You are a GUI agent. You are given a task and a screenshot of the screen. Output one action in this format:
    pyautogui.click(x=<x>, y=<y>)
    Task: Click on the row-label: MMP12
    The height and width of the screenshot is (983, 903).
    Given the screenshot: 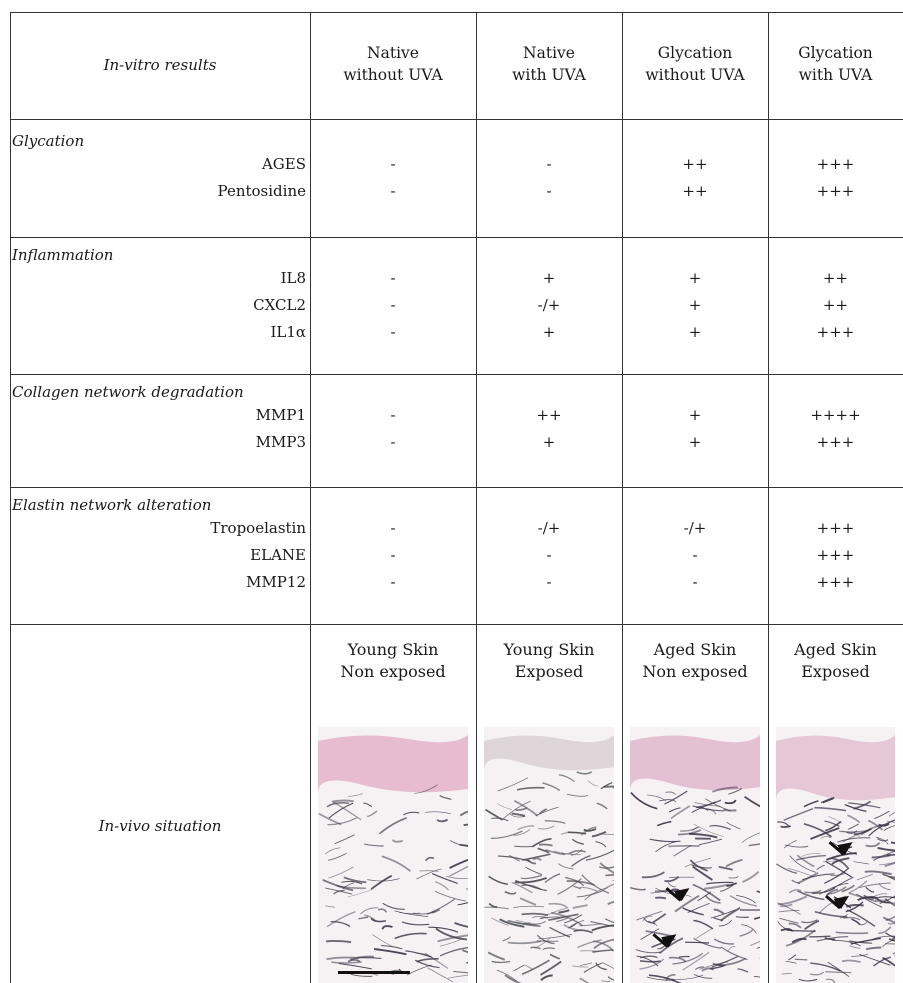 What is the action you would take?
    pyautogui.click(x=276, y=582)
    